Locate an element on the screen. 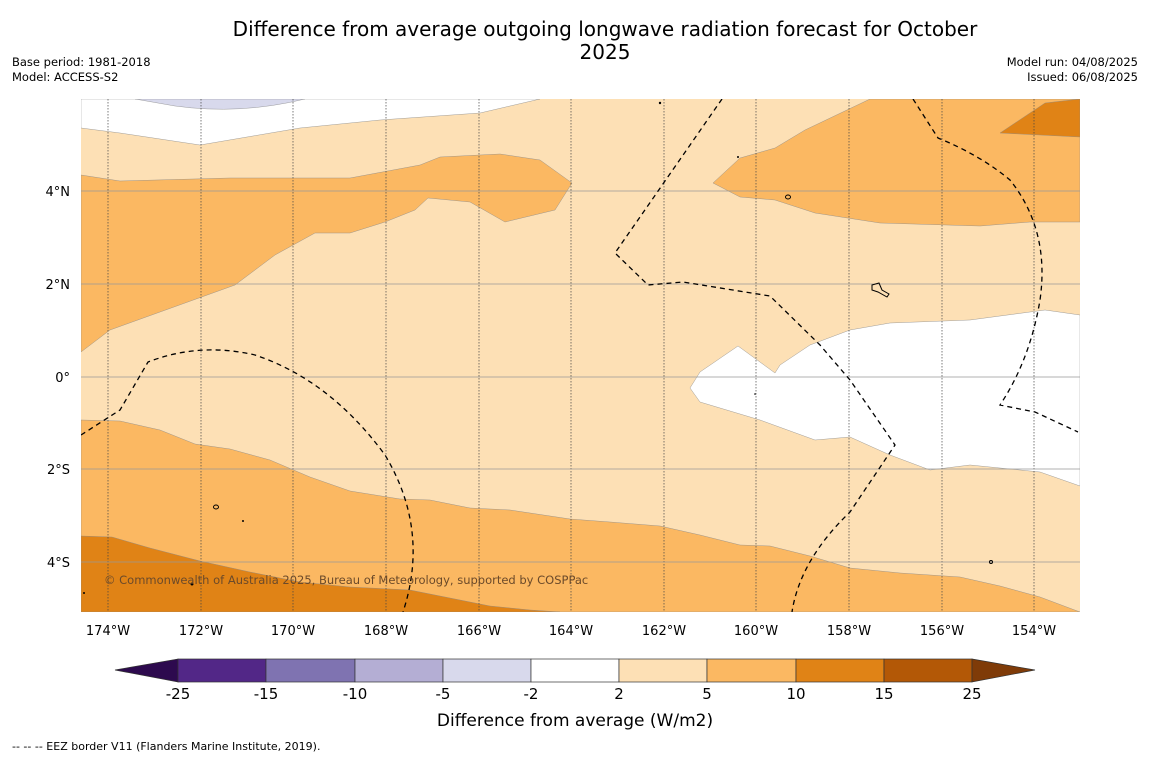 The image size is (1150, 758). colorbar-tick: 10 is located at coordinates (795, 694).